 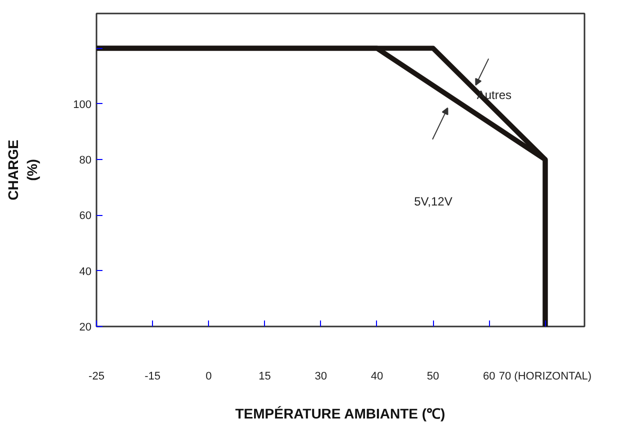 I want to click on x-tick-label: -15, so click(x=152, y=376).